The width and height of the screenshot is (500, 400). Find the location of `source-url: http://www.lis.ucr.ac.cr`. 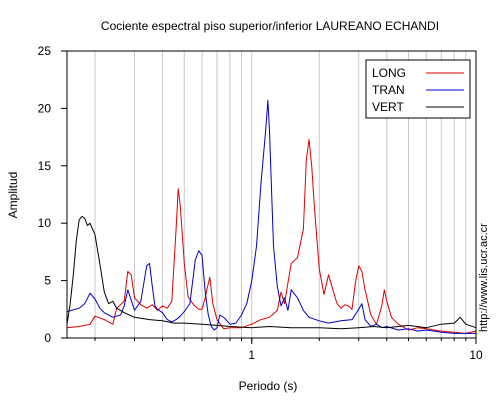

source-url: http://www.lis.ucr.ac.cr is located at coordinates (484, 277).